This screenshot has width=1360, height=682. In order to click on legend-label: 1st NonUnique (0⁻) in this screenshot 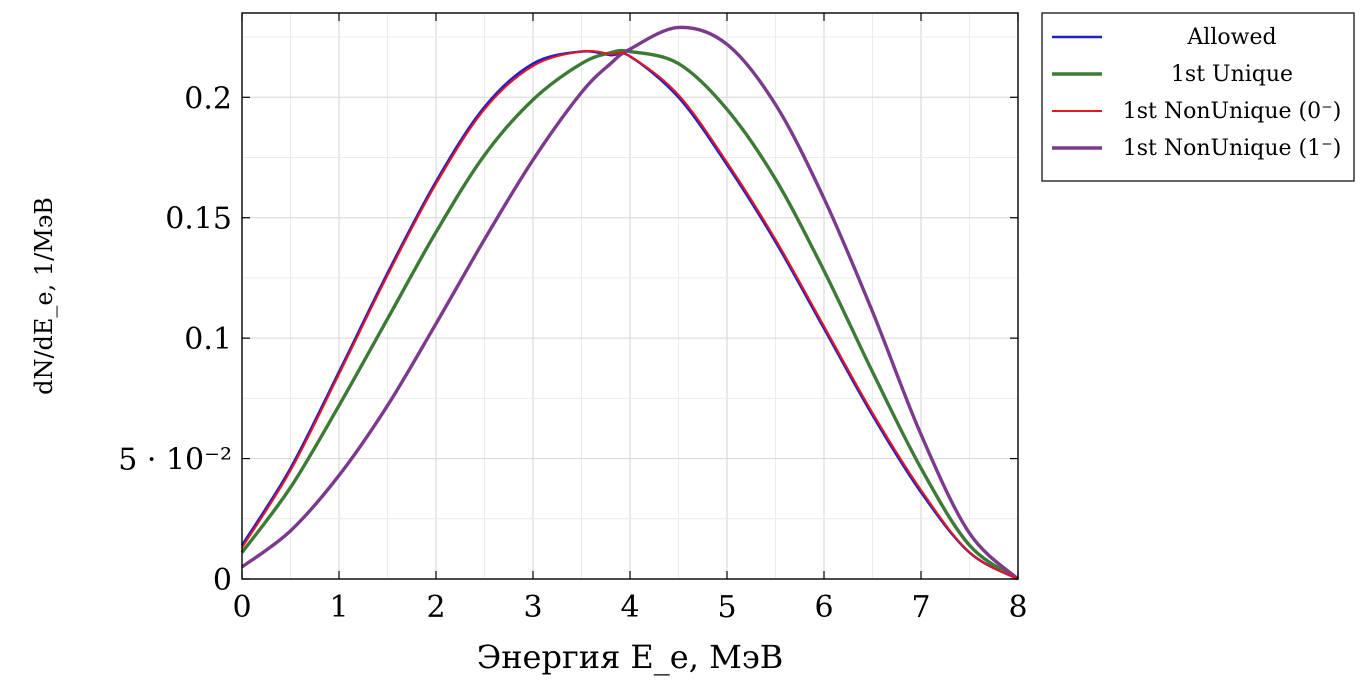, I will do `click(1232, 111)`.